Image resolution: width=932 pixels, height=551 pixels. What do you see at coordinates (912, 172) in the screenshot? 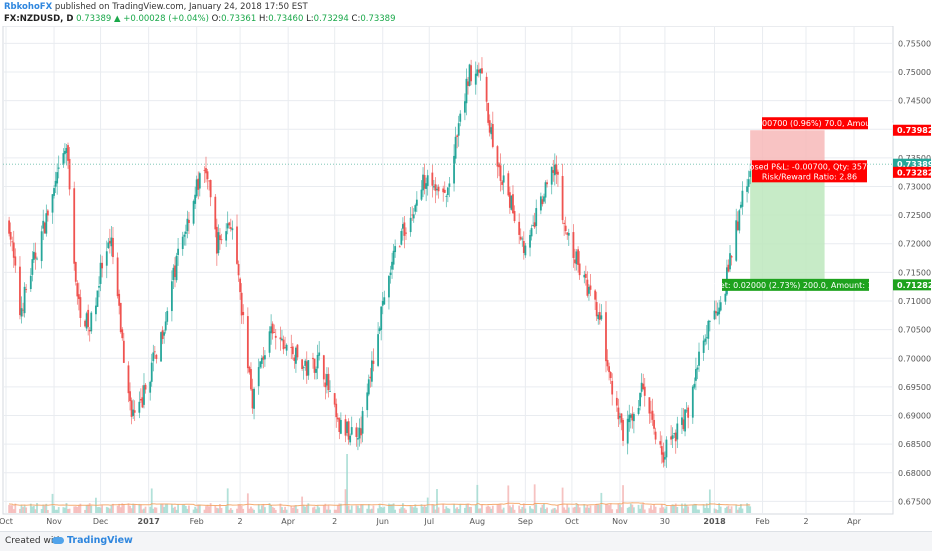
I see `price-tag-entry` at bounding box center [912, 172].